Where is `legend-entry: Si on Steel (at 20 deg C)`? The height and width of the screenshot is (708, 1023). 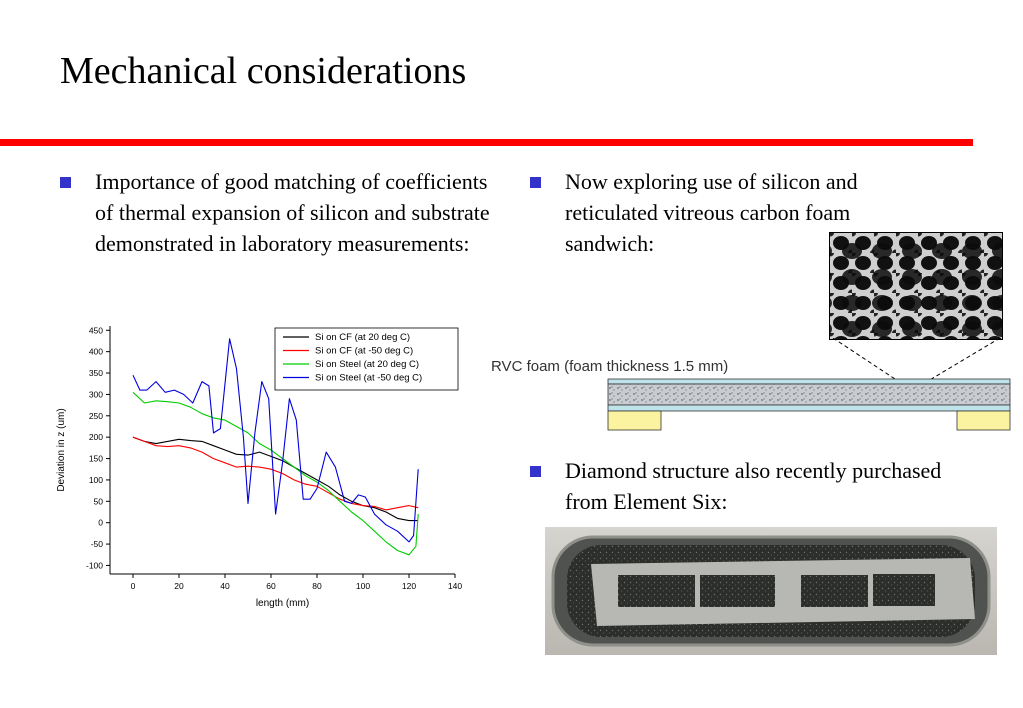
legend-entry: Si on Steel (at 20 deg C) is located at coordinates (367, 364).